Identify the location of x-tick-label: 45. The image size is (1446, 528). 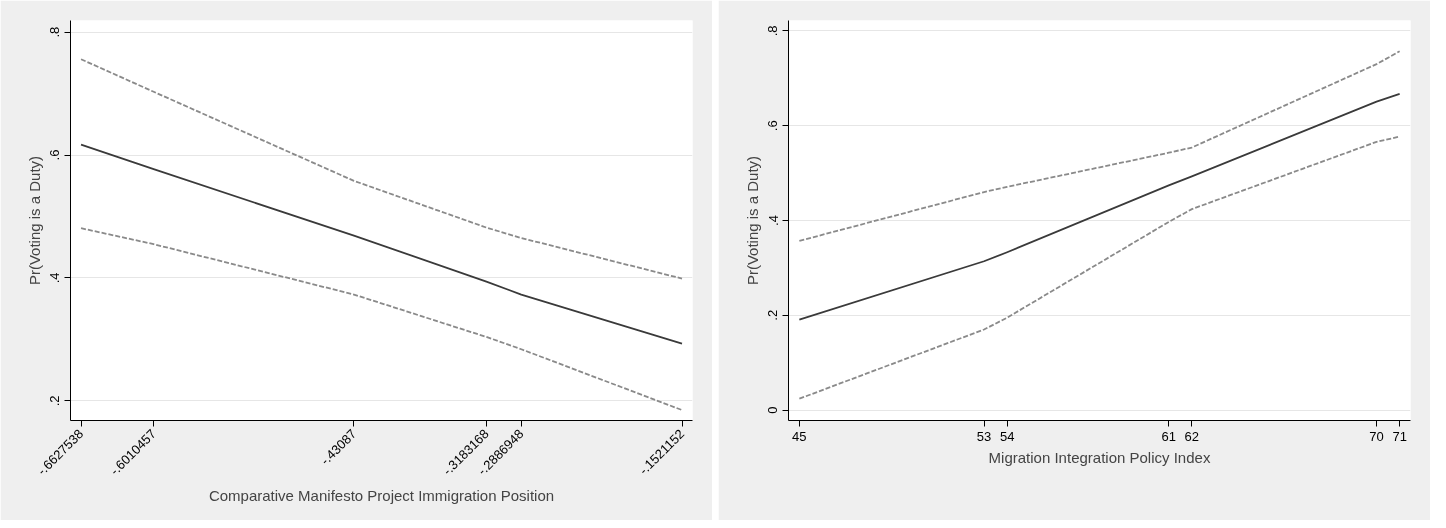
(799, 436).